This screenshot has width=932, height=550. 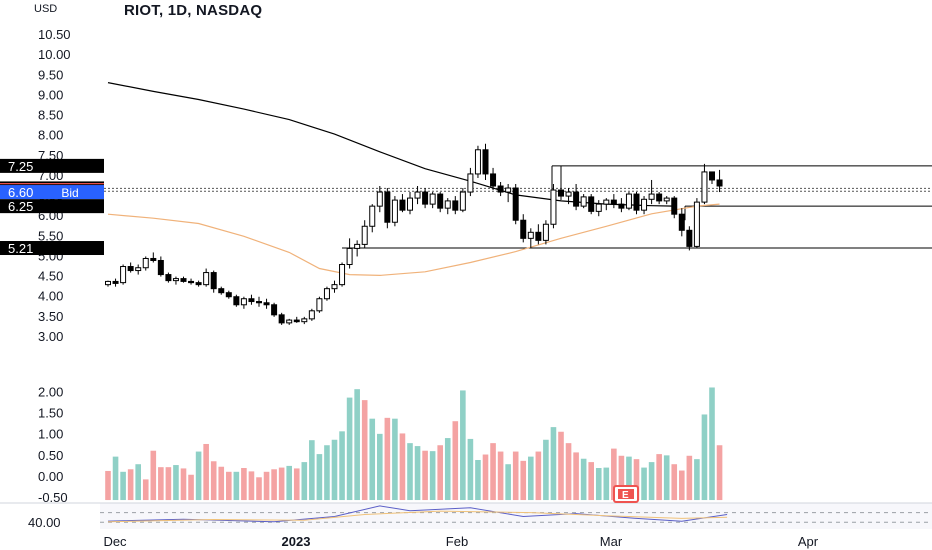 What do you see at coordinates (52, 165) in the screenshot?
I see `price-badge` at bounding box center [52, 165].